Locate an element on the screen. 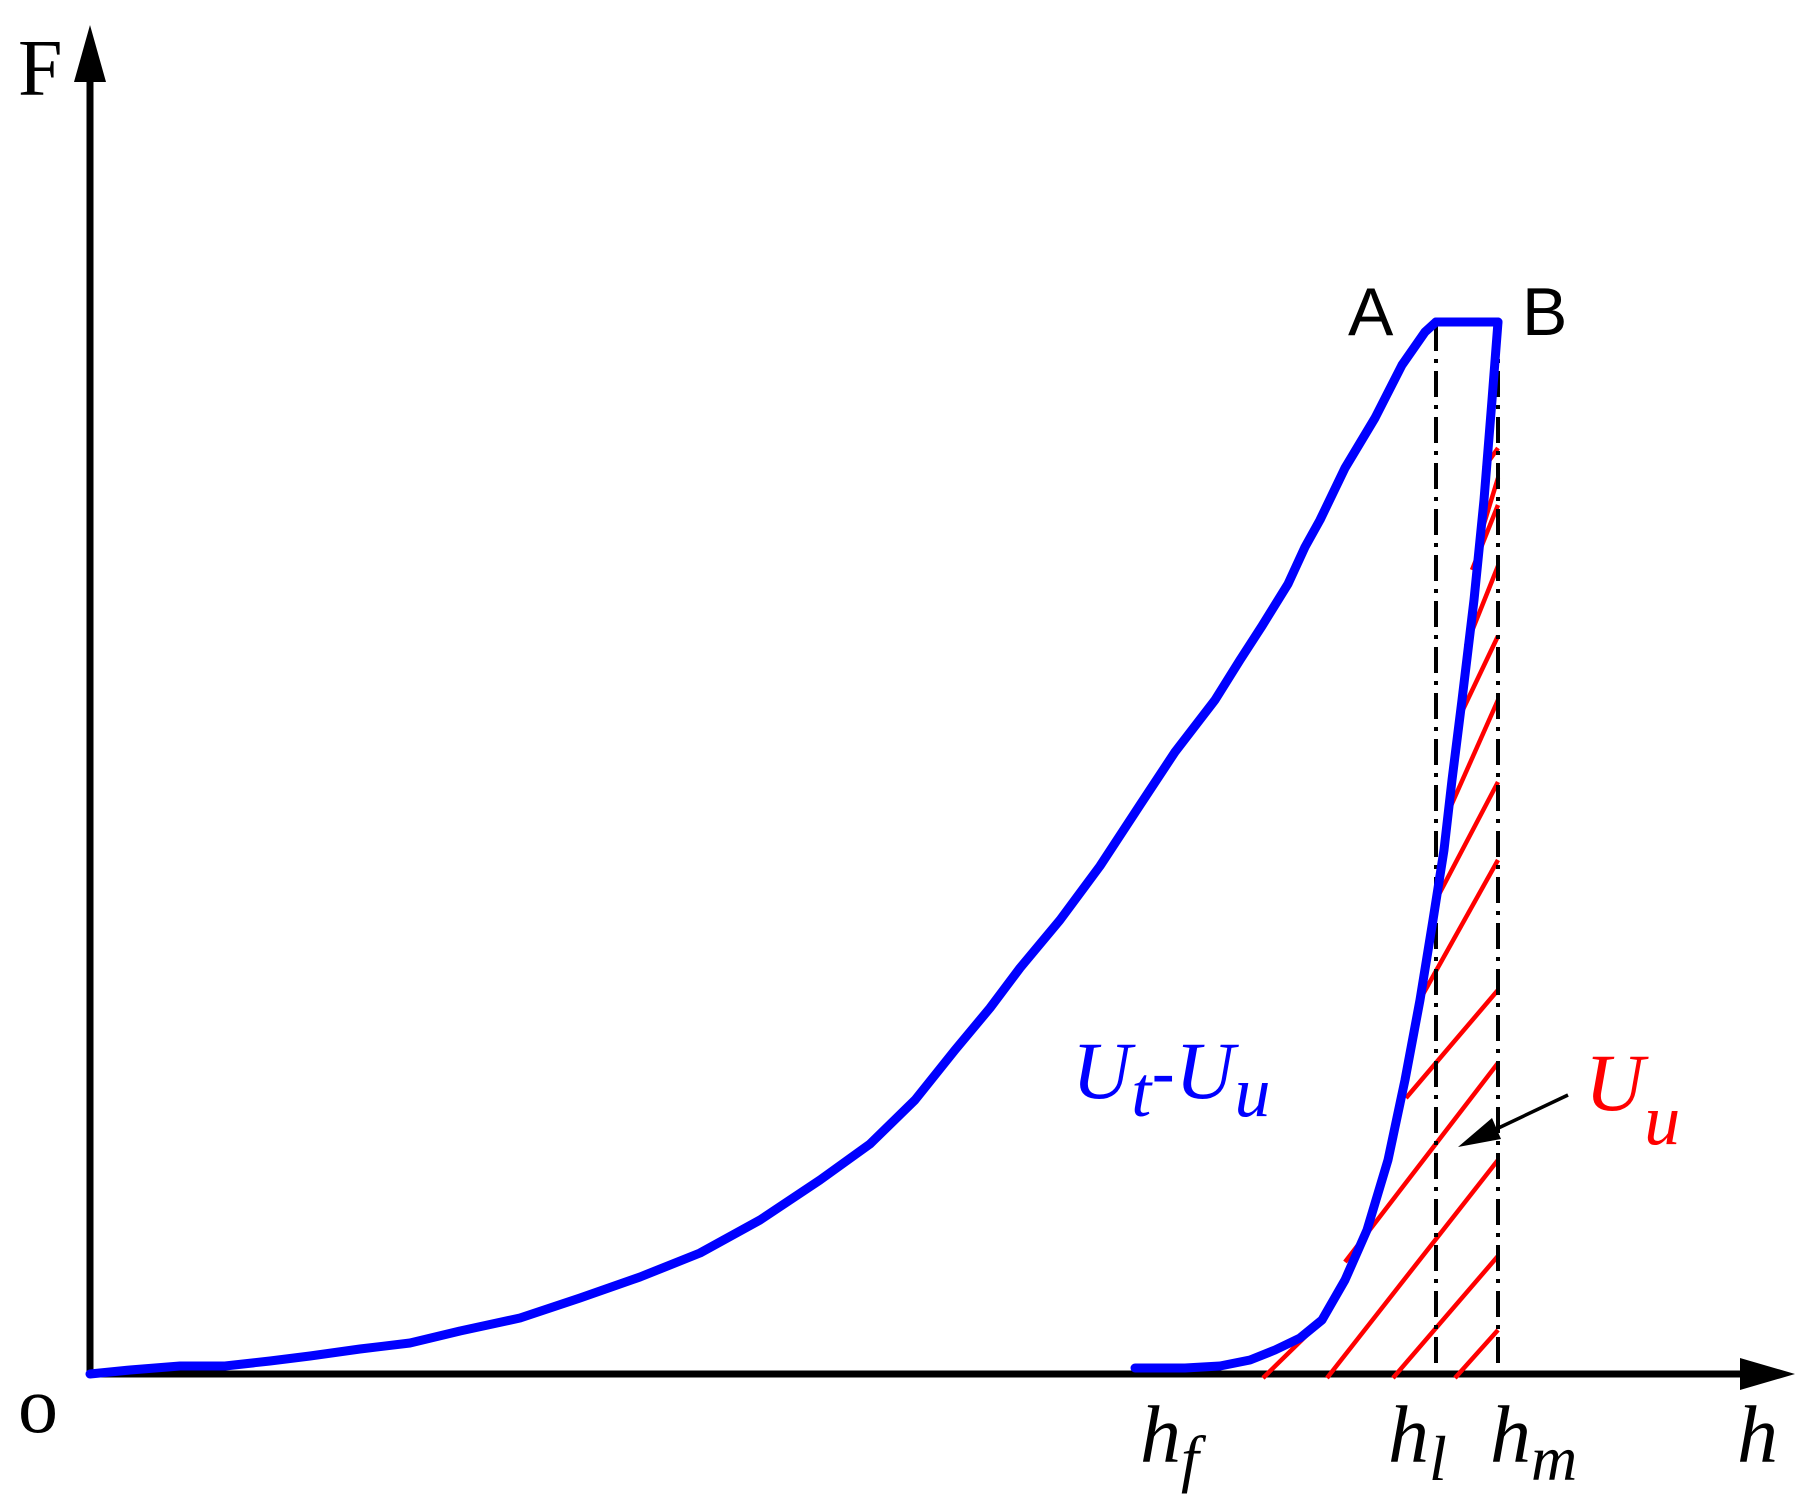 The image size is (1807, 1506). tick-hm: hm is located at coordinates (1533, 1441).